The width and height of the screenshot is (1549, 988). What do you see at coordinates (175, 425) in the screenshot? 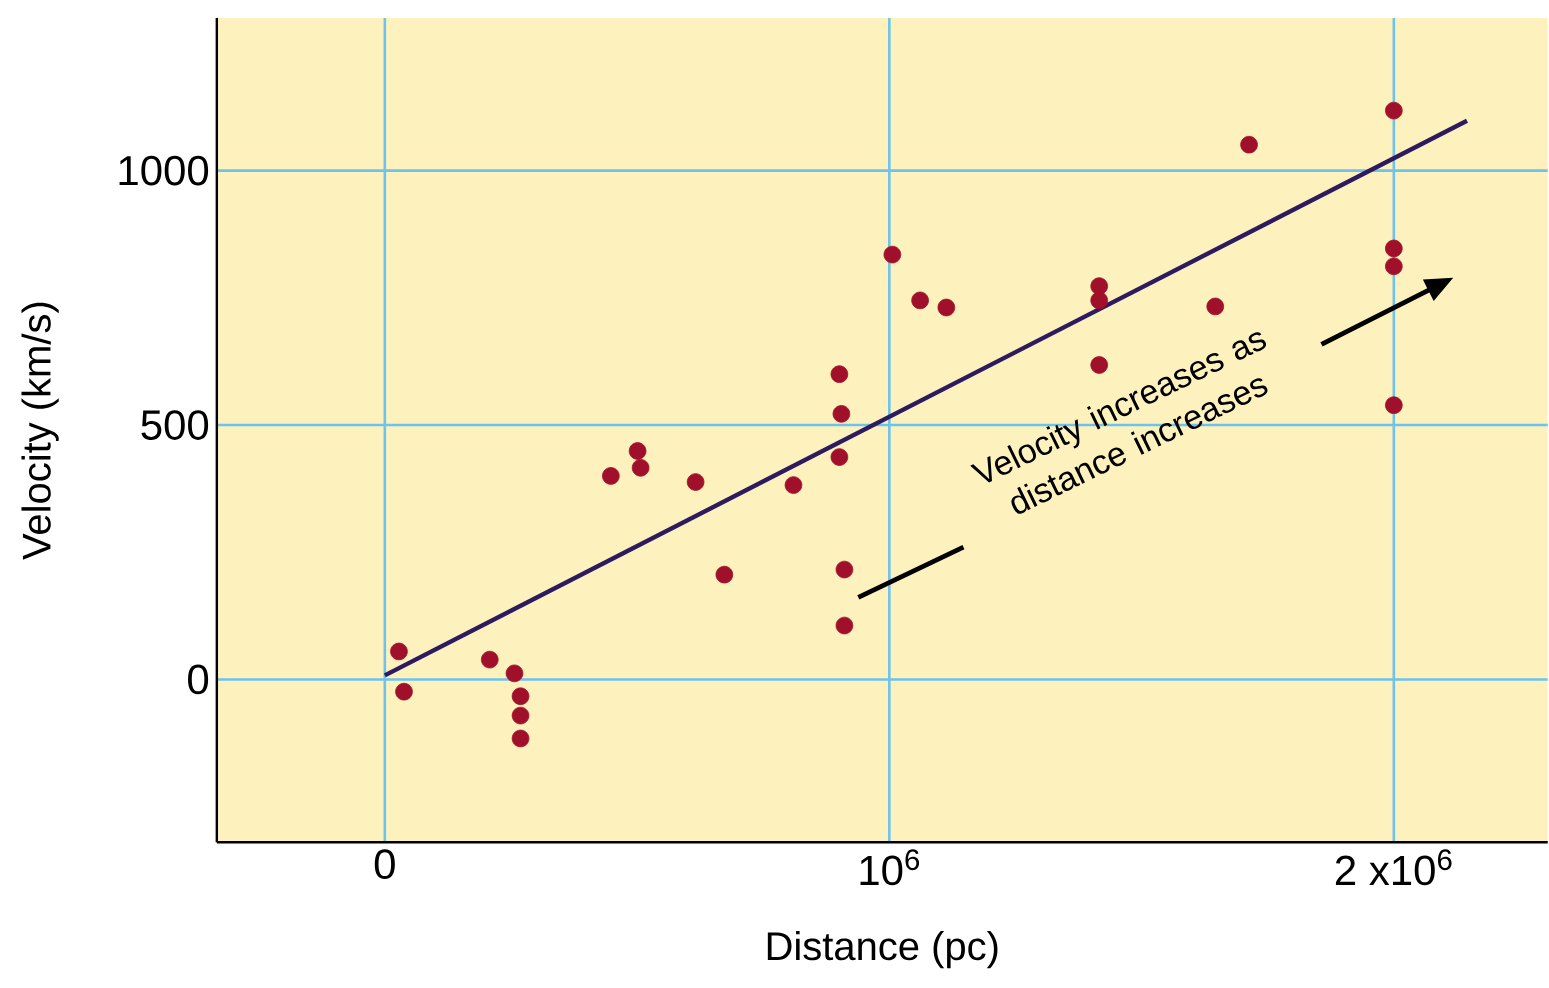
I see `y-tick-label: 500` at bounding box center [175, 425].